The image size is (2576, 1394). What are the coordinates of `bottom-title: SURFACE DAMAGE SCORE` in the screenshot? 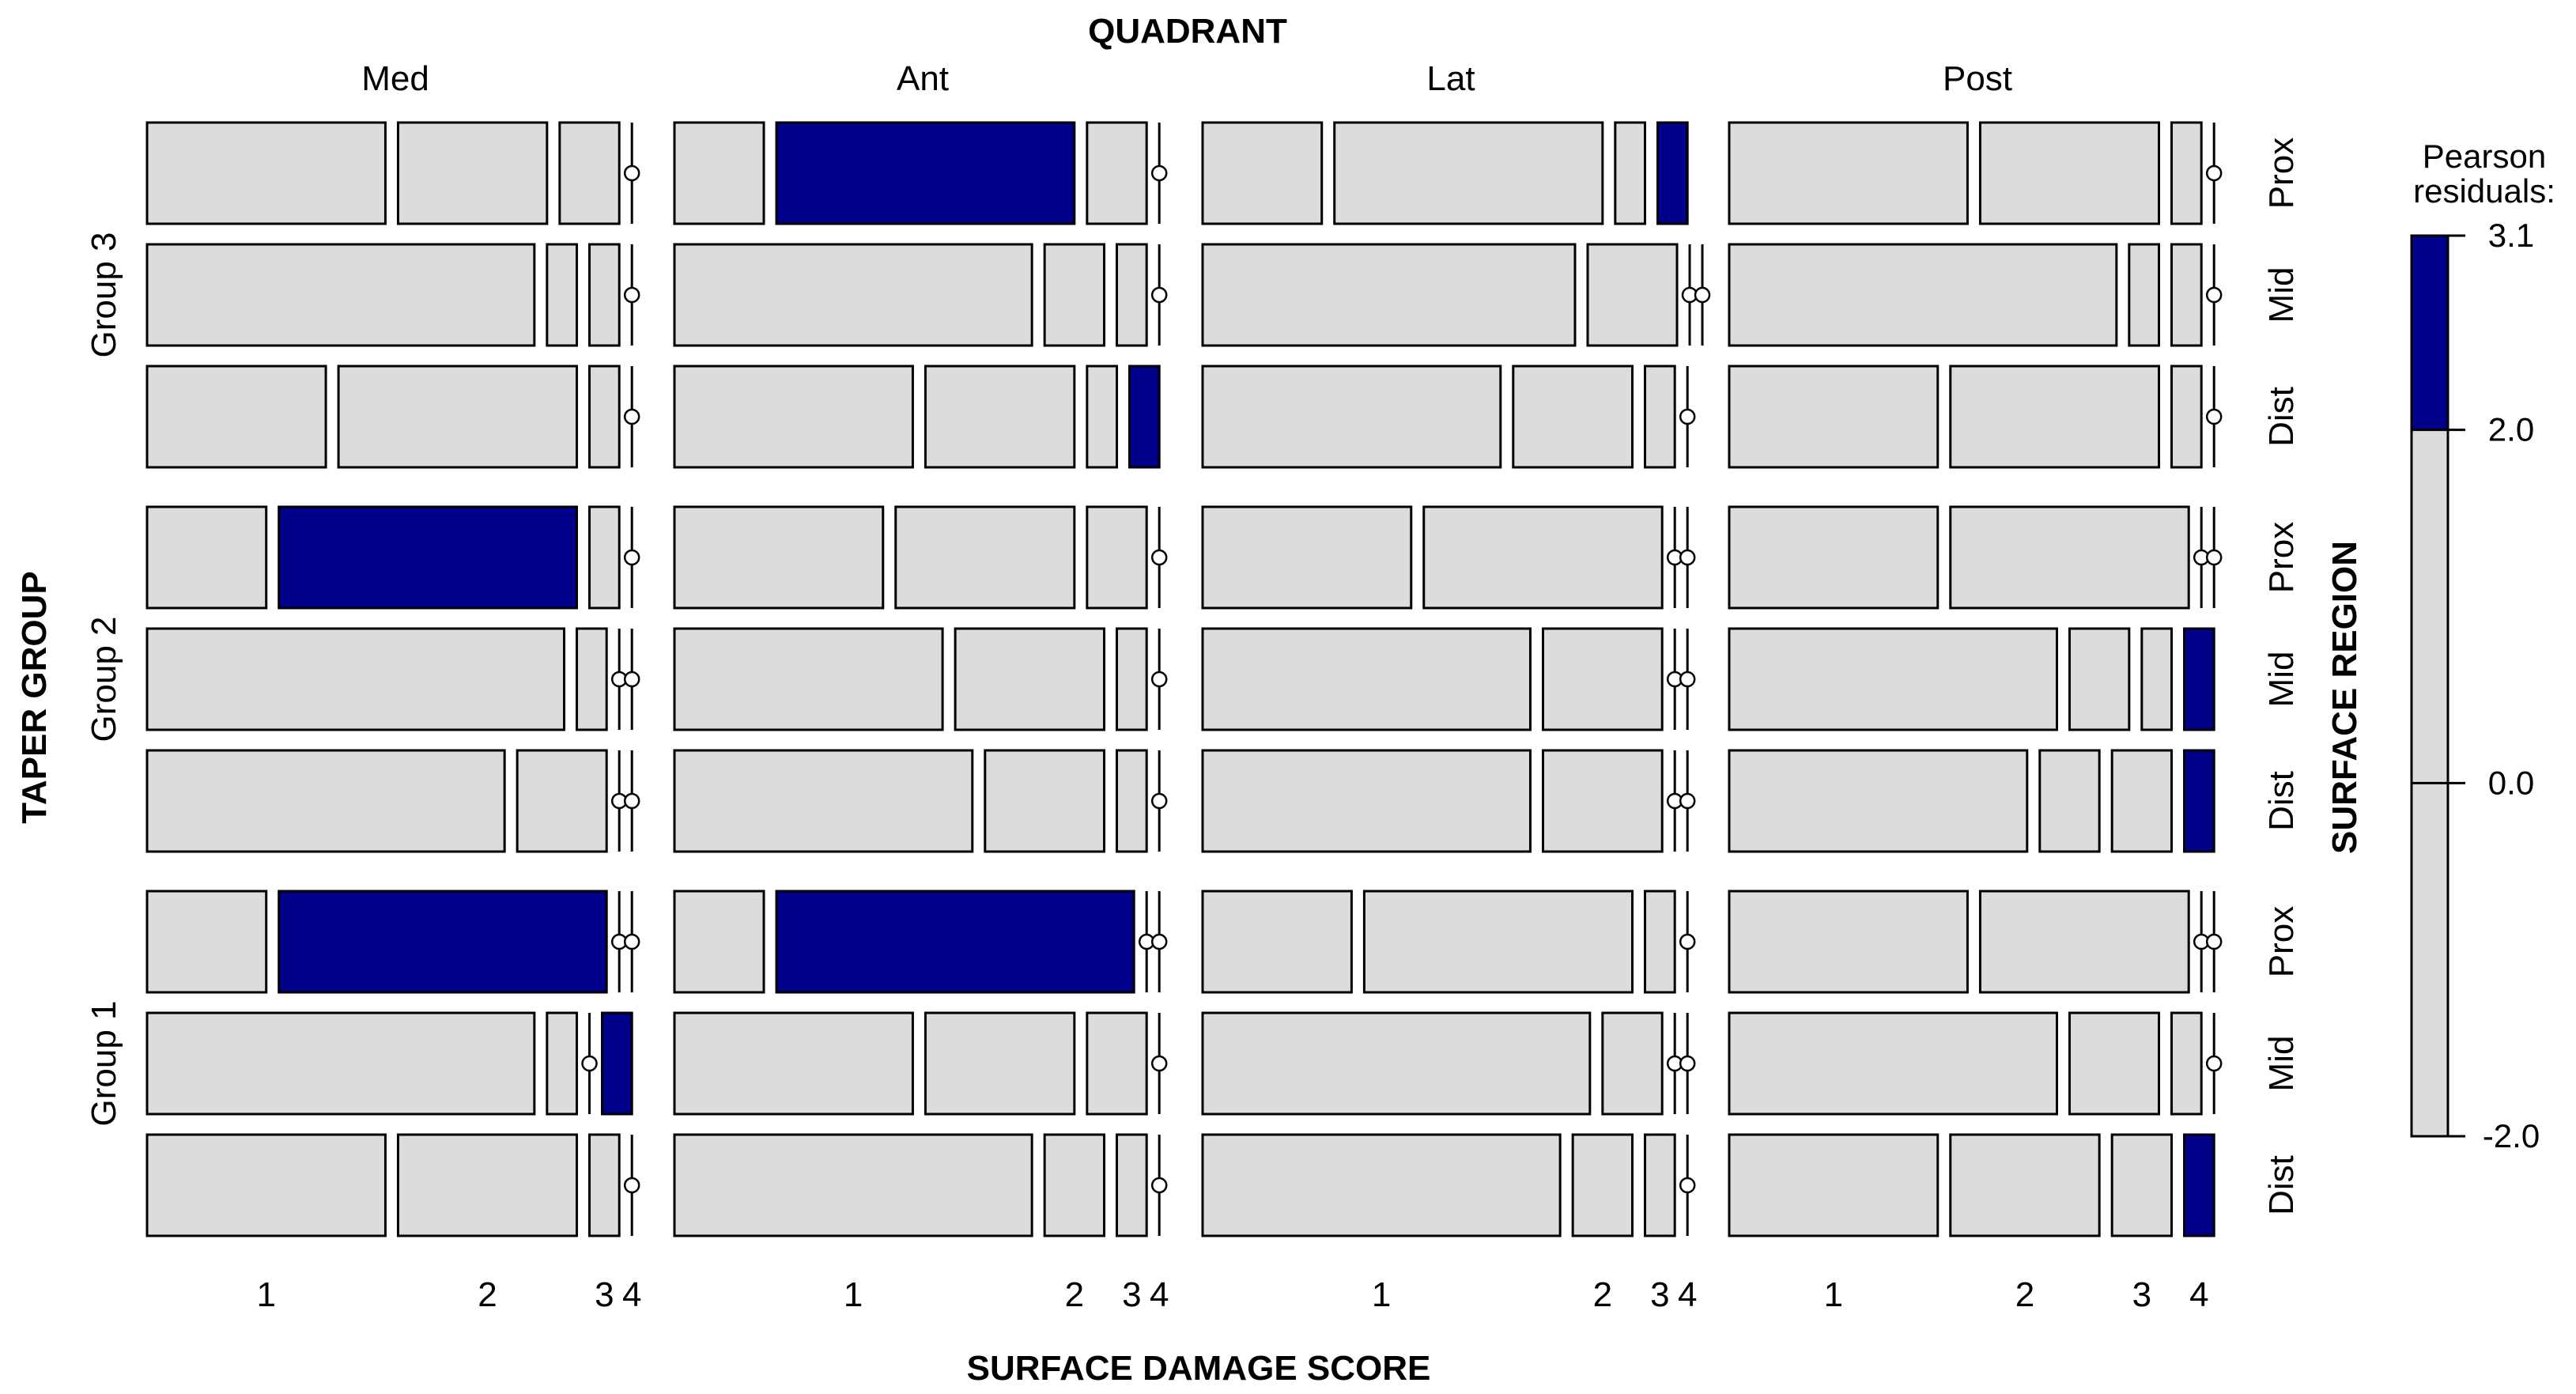 It's located at (1199, 1368).